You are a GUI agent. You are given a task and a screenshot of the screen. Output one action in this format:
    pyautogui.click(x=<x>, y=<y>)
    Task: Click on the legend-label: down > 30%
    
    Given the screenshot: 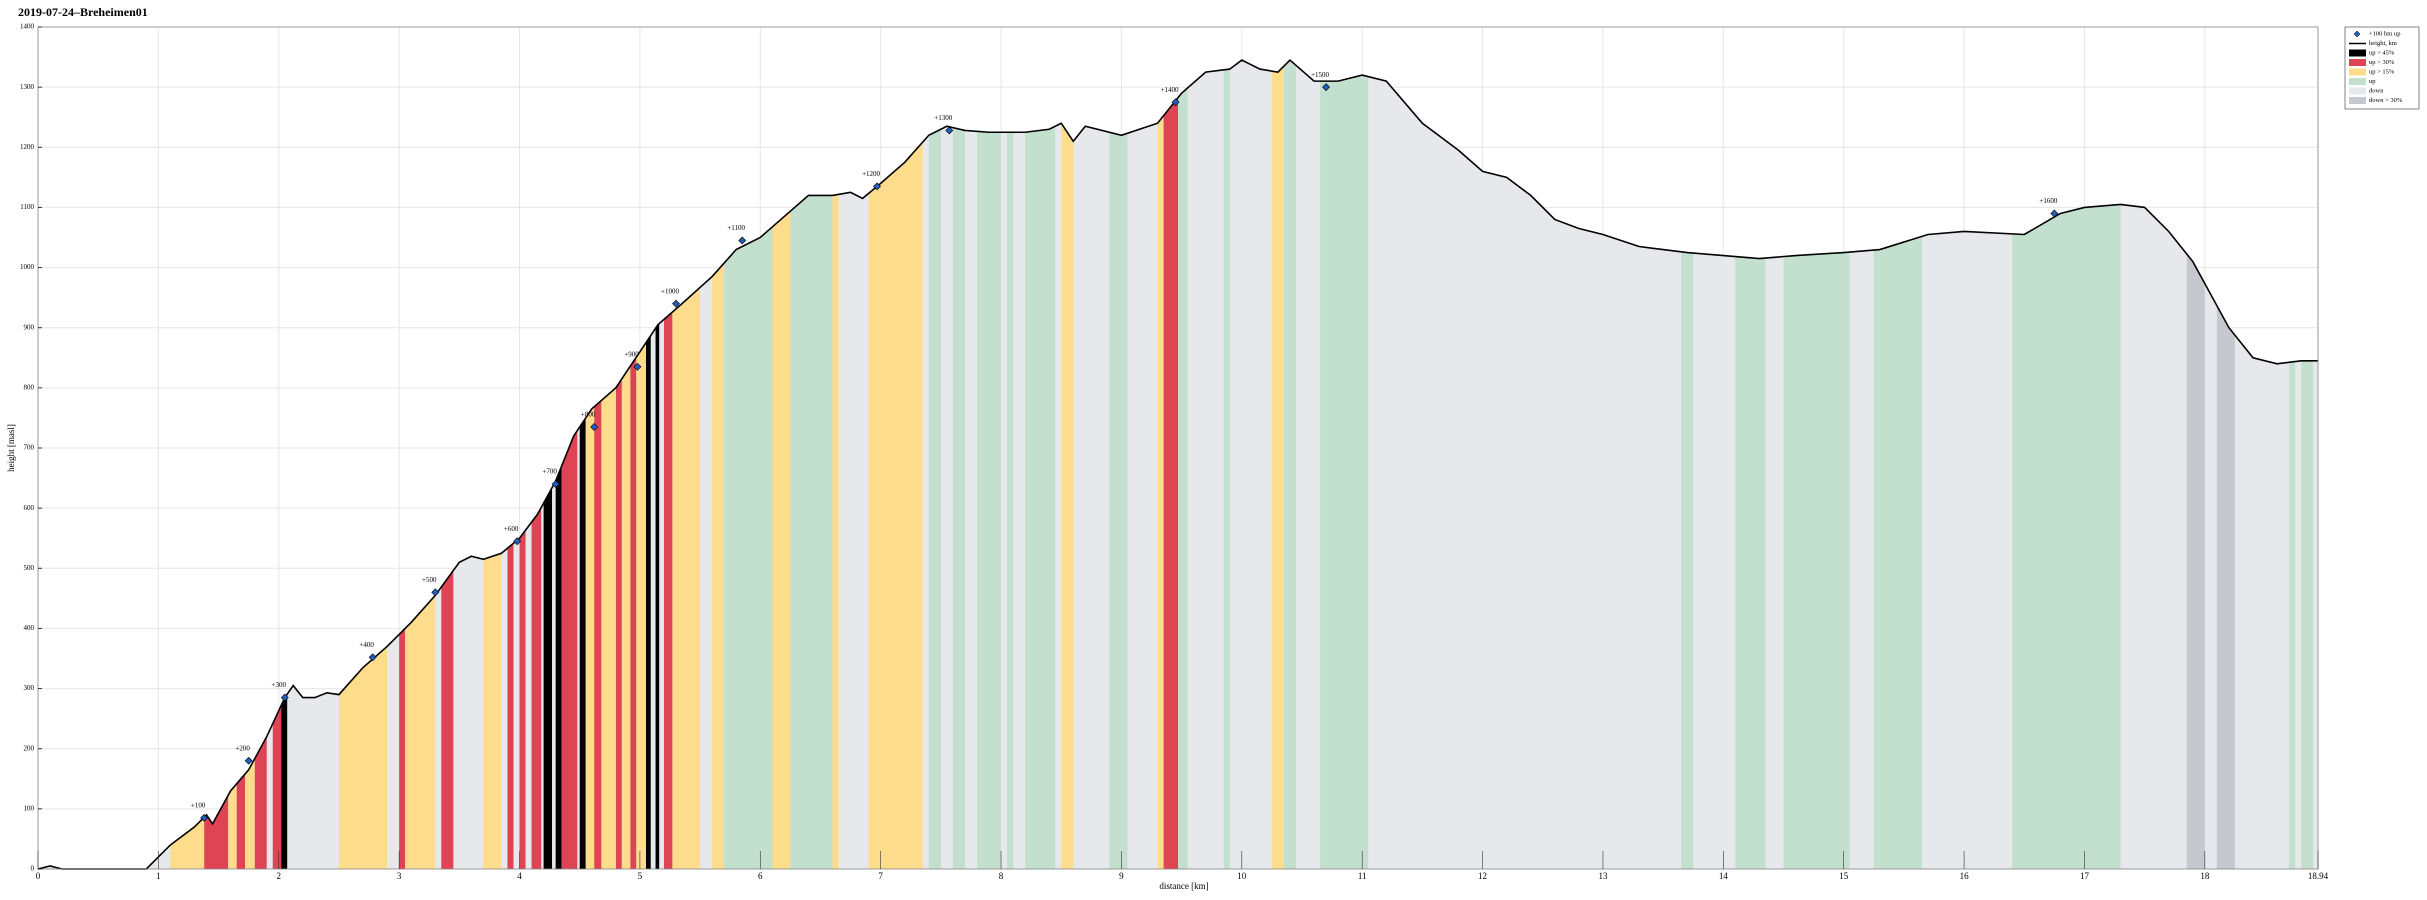 What is the action you would take?
    pyautogui.click(x=2386, y=100)
    